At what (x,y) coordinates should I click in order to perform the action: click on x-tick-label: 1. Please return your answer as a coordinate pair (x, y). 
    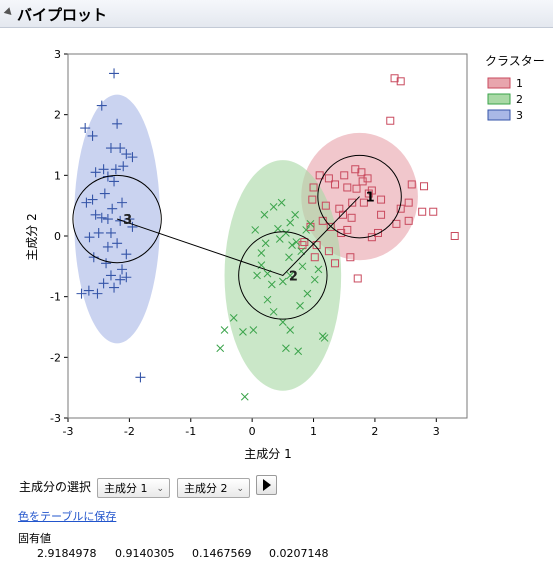
    Looking at the image, I should click on (313, 431).